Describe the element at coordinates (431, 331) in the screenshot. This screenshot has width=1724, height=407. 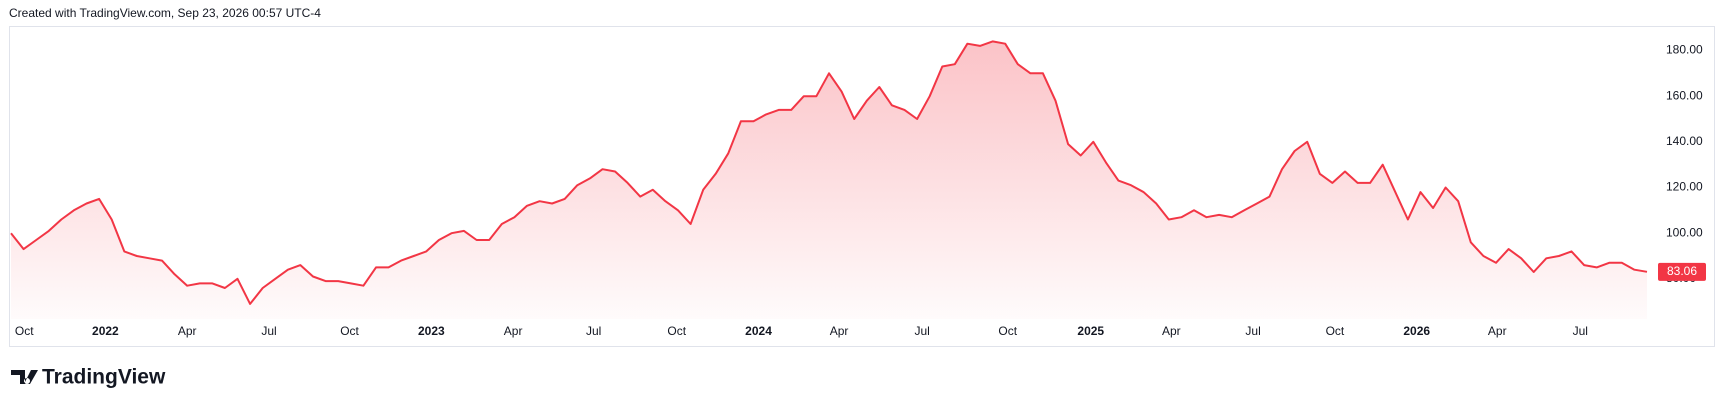
I see `x-tick-label: 2023` at that location.